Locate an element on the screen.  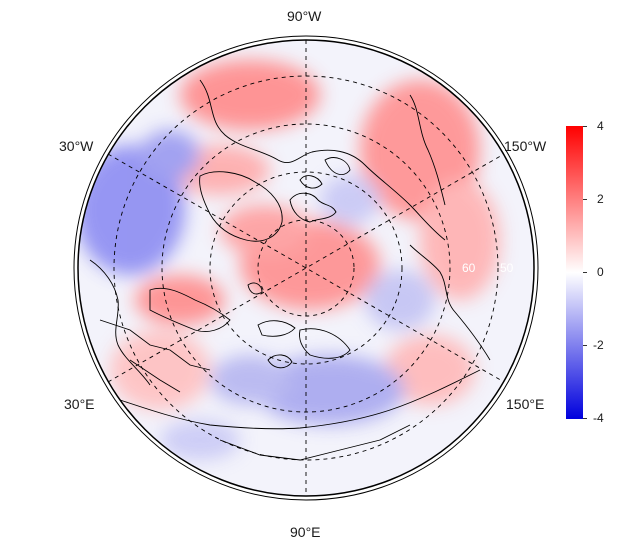
colorbar-tick-4: 4 is located at coordinates (600, 126).